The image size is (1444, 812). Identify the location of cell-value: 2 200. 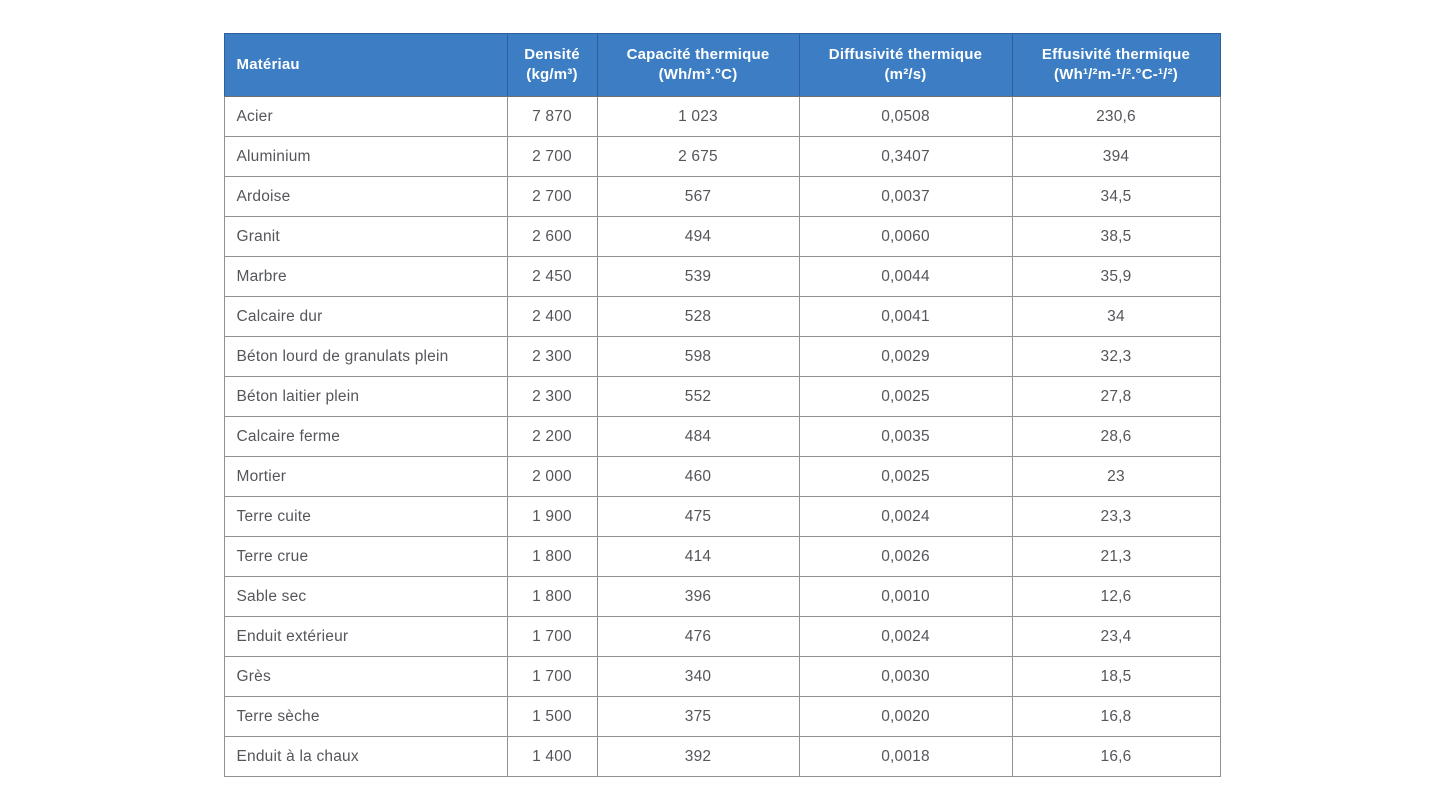
(552, 436).